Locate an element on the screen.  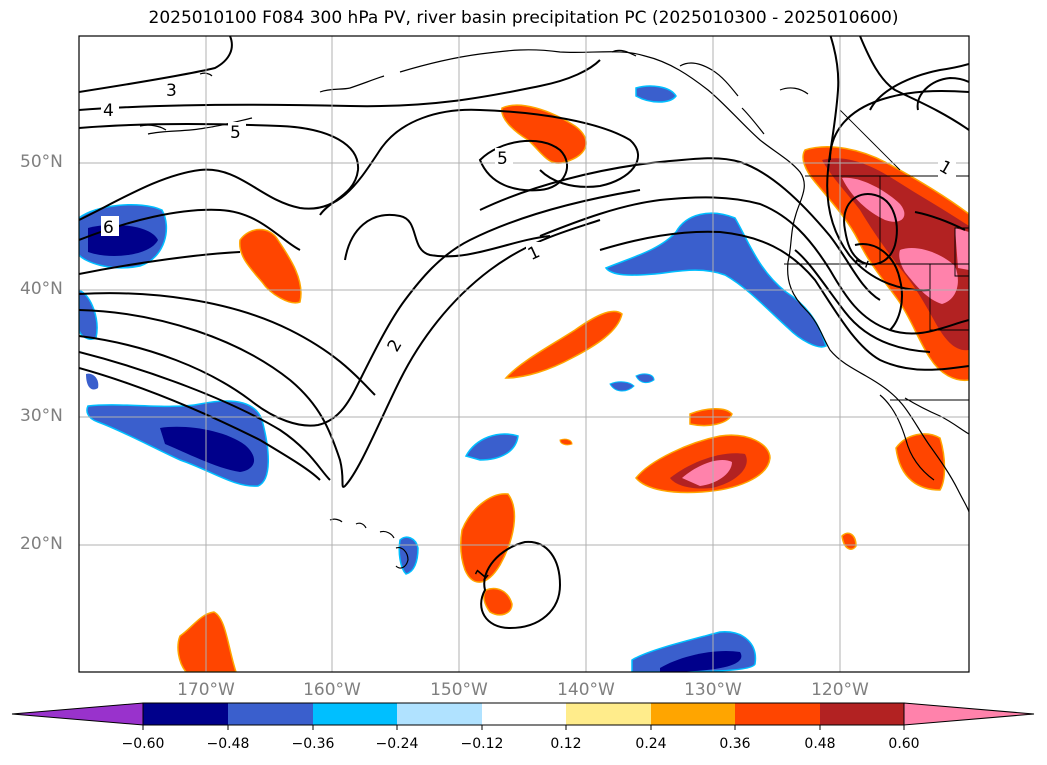
lat-label-30n: 30°N is located at coordinates (41, 416).